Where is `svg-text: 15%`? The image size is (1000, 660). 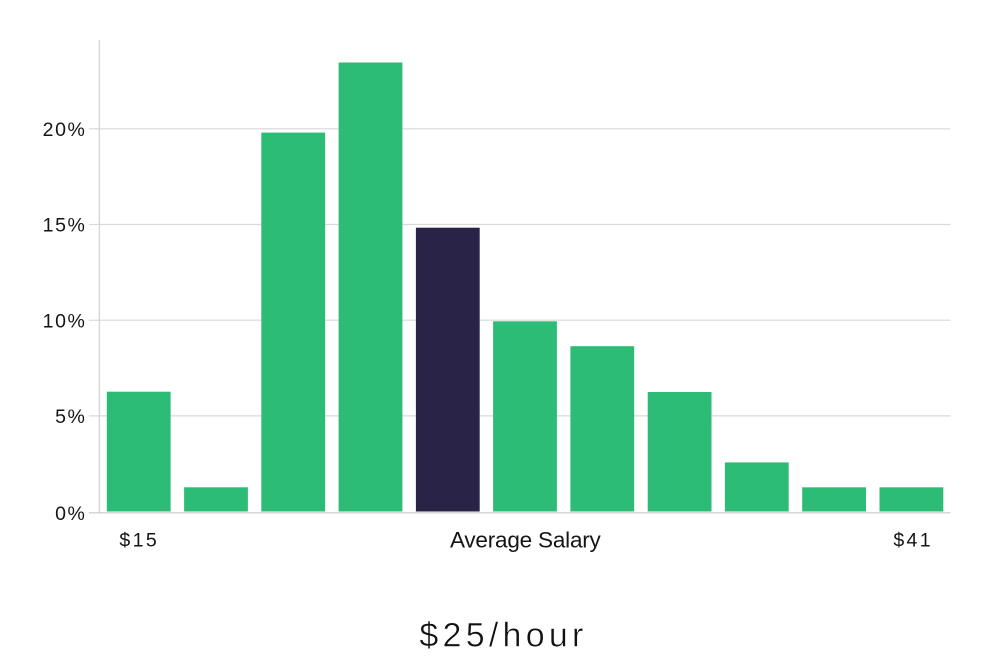 svg-text: 15% is located at coordinates (65, 226).